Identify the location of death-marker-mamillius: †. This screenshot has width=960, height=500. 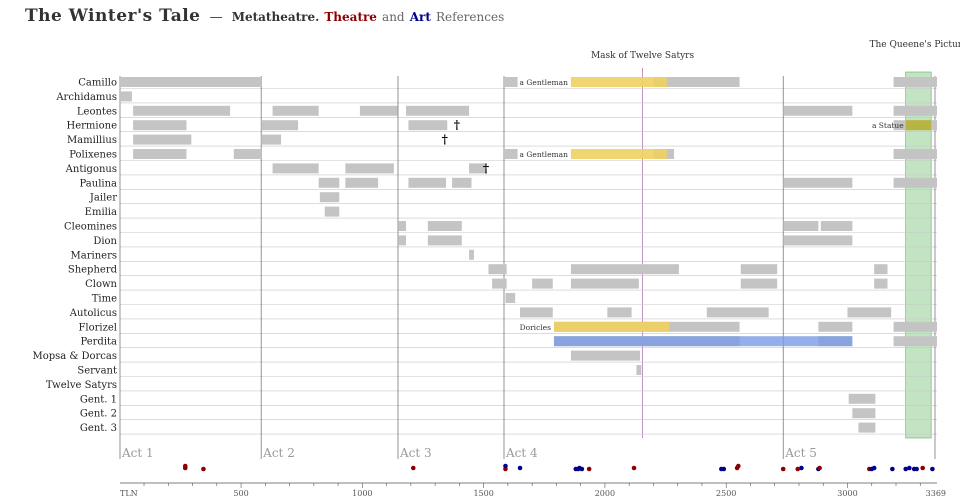
(445, 140).